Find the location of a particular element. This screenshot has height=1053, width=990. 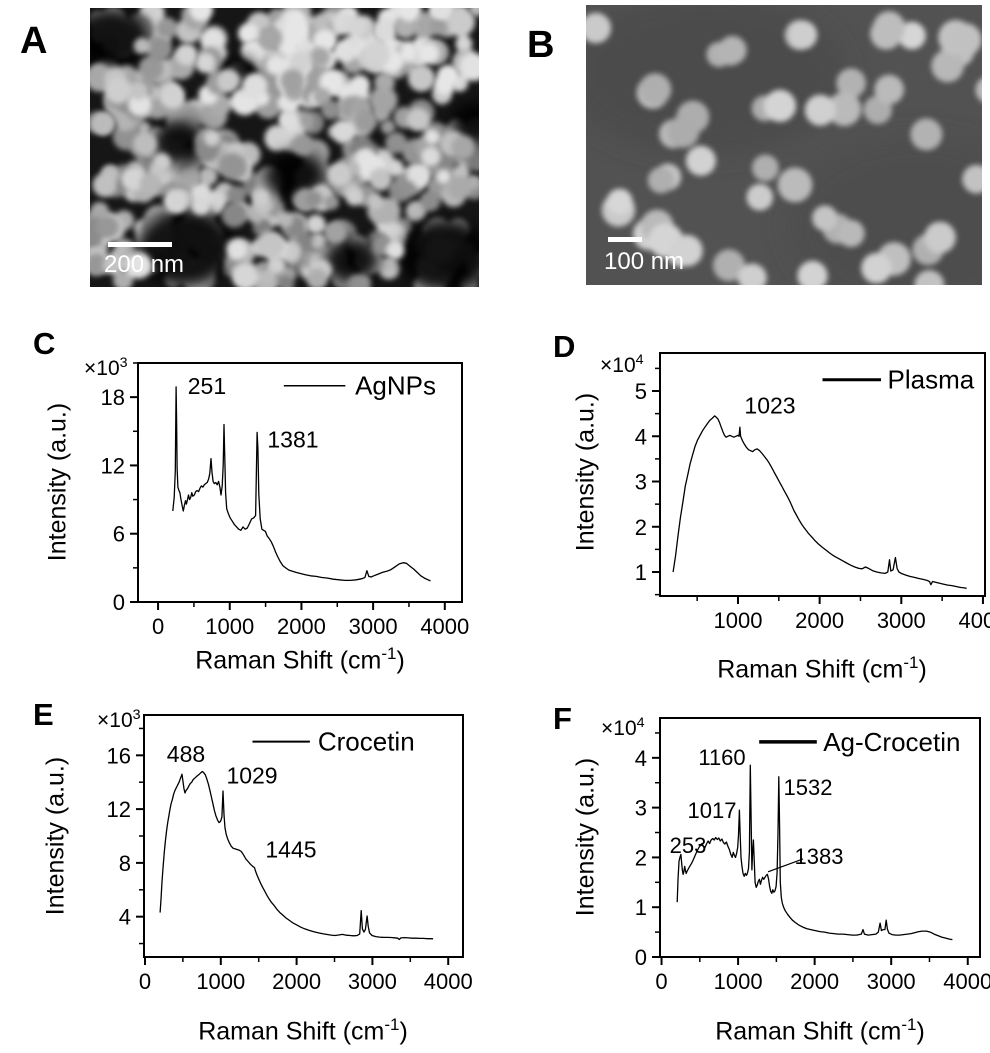

peak-annotation-1383: 1383 is located at coordinates (819, 856).